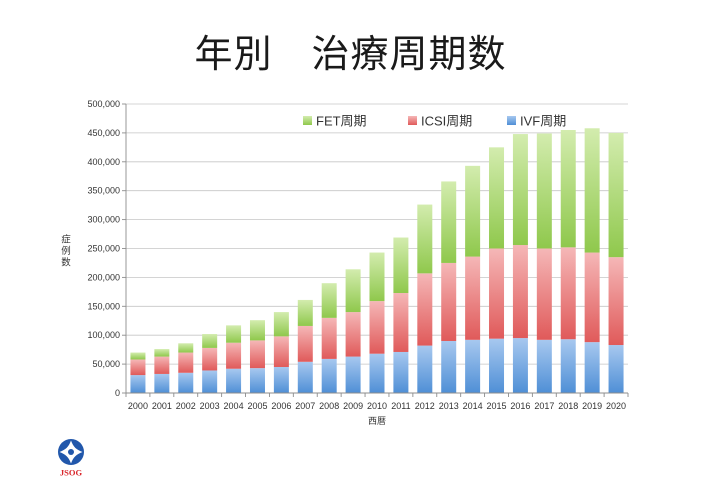 Image resolution: width=701 pixels, height=496 pixels. Describe the element at coordinates (544, 406) in the screenshot. I see `x-tick-label: 2017` at that location.